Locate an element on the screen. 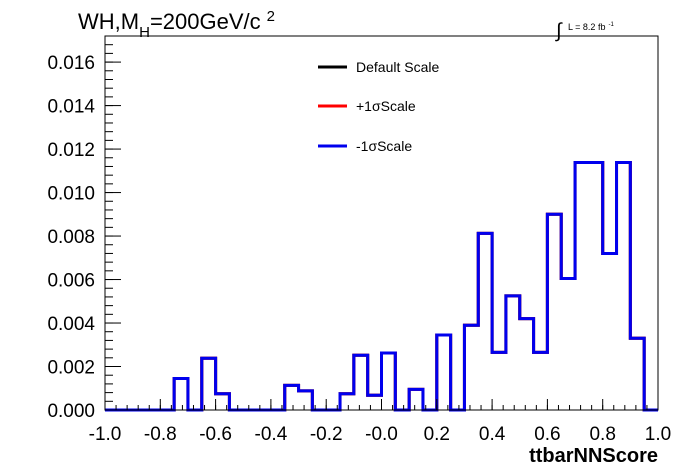 The image size is (696, 472). y-tick-label: 0.016 is located at coordinates (71, 63).